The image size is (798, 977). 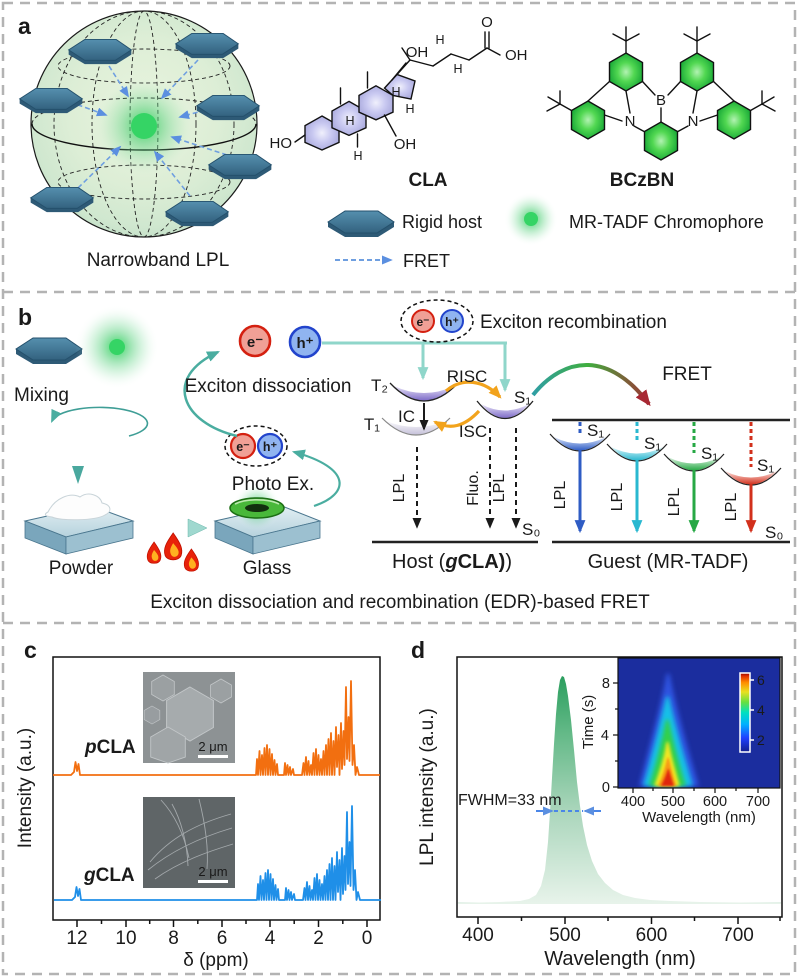 What do you see at coordinates (669, 729) in the screenshot?
I see `inset-heatmap` at bounding box center [669, 729].